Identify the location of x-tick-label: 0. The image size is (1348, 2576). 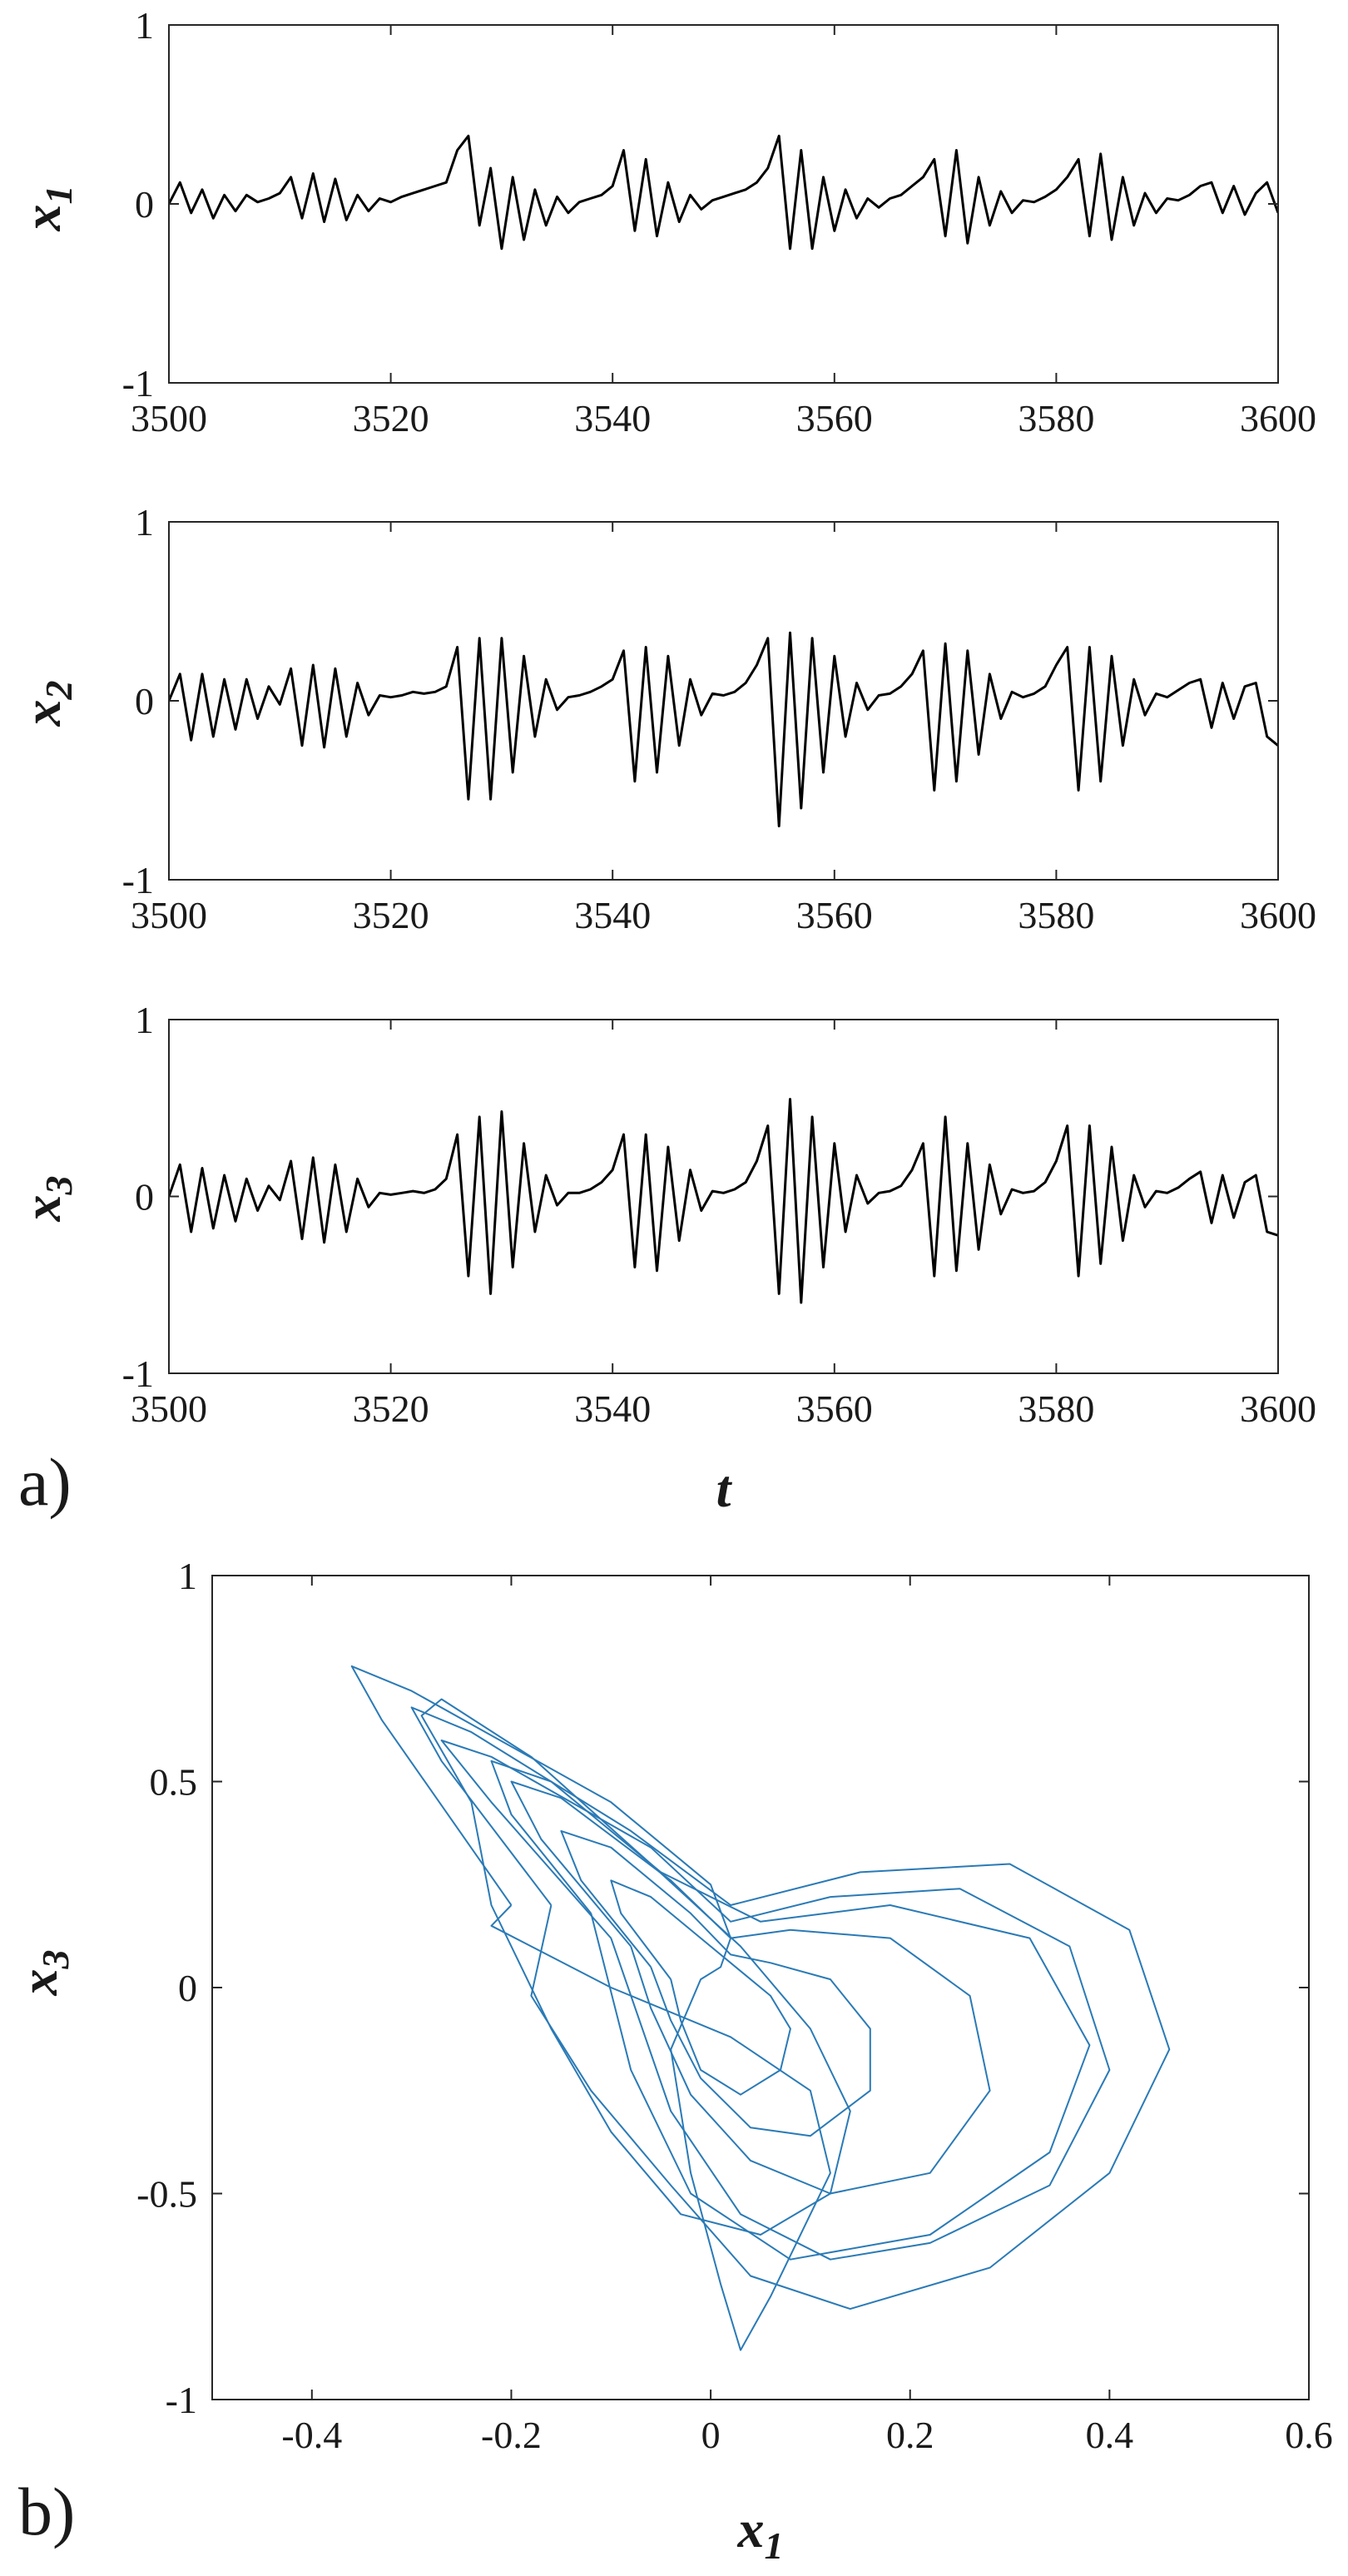
(711, 2435).